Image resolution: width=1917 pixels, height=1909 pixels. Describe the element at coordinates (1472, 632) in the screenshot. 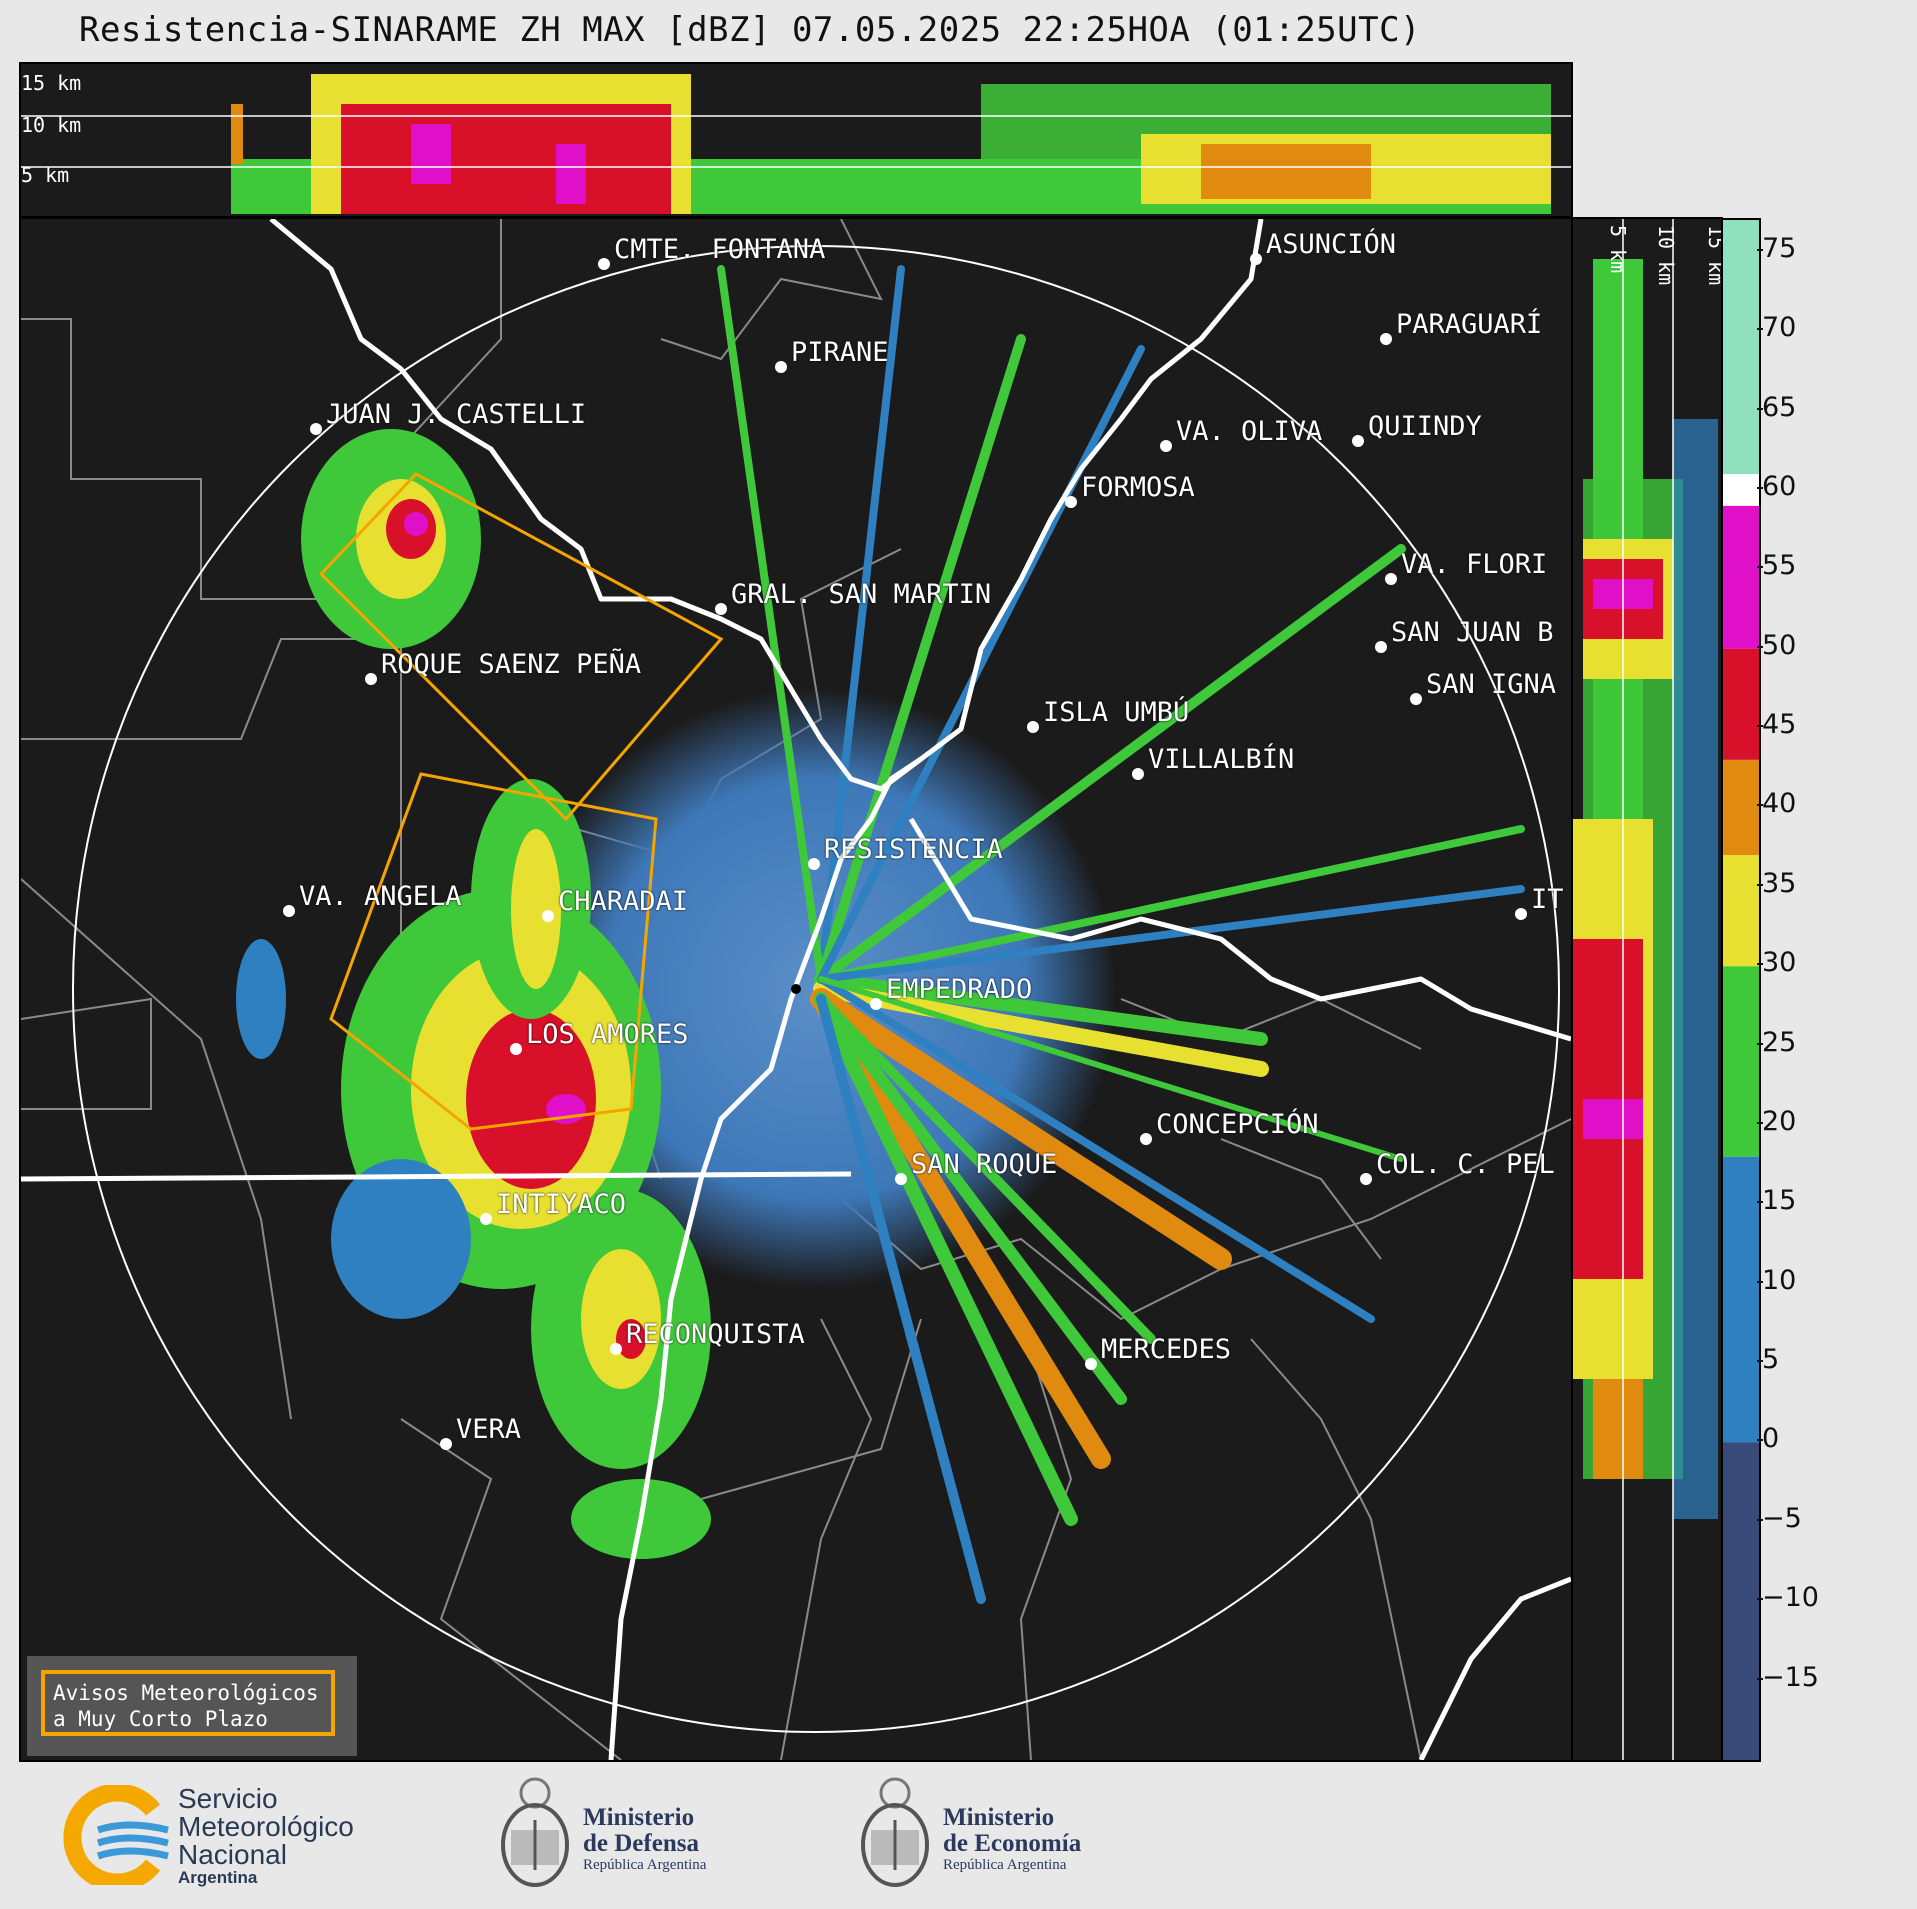

I see `city-label: SAN JUAN B` at that location.